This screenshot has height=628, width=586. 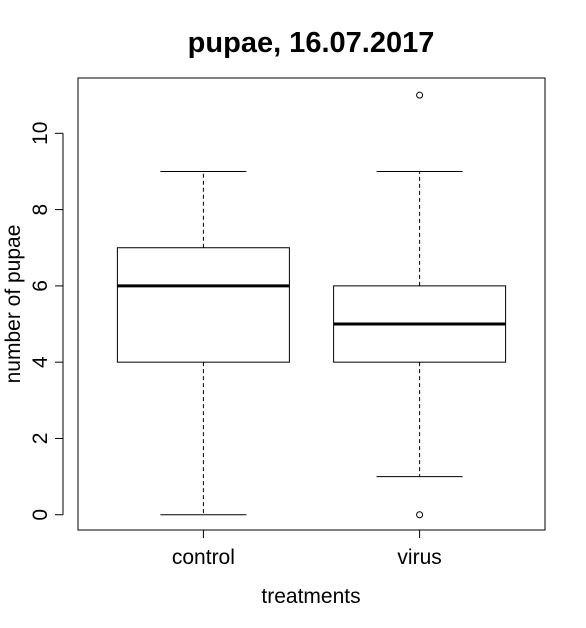 I want to click on chart-title: pupae, 16.07.2017, so click(x=311, y=43).